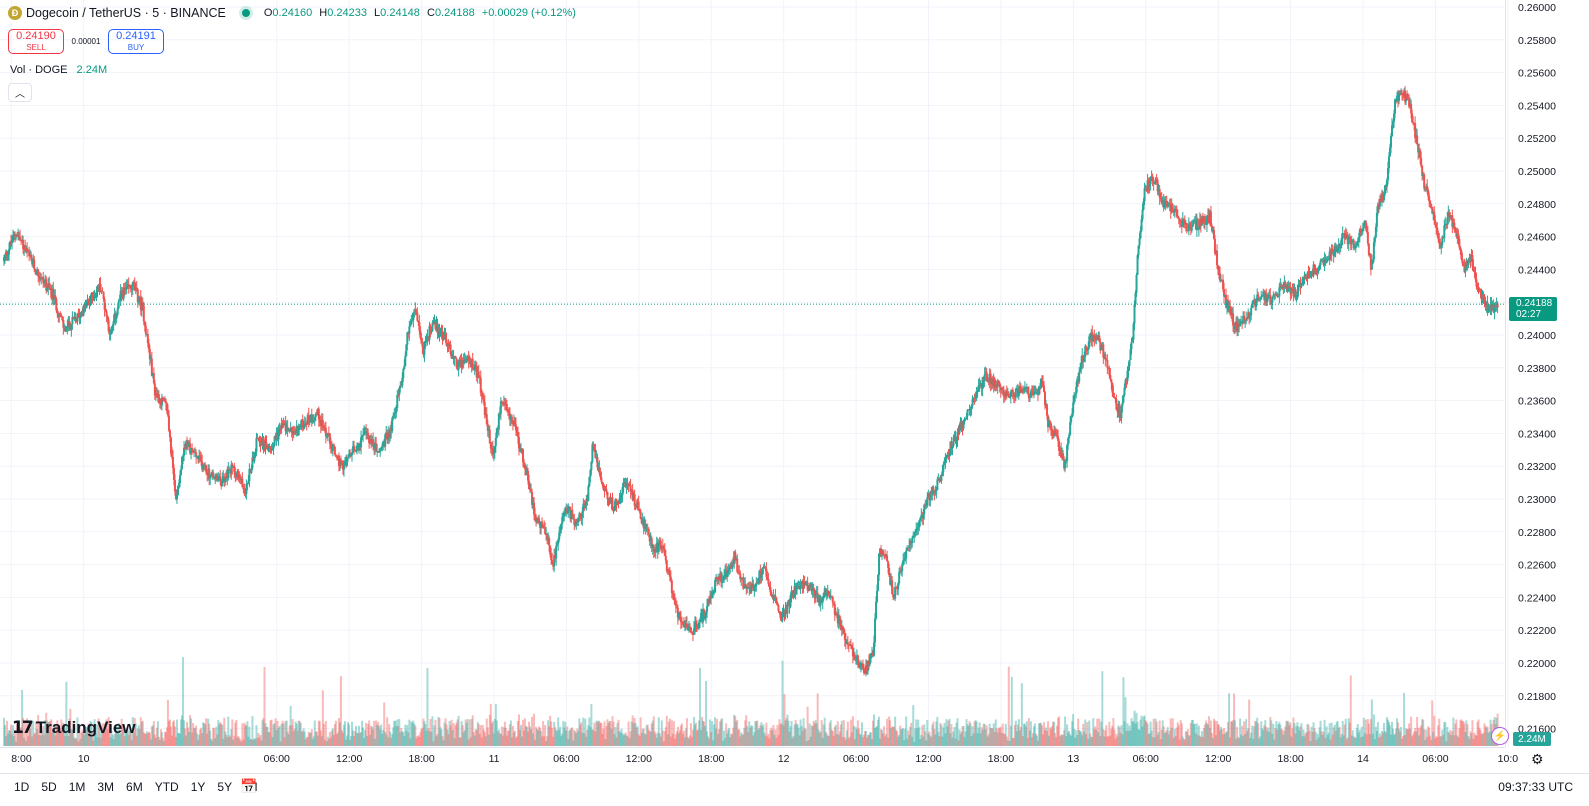  What do you see at coordinates (198, 787) in the screenshot?
I see `range-1y: 1Y` at bounding box center [198, 787].